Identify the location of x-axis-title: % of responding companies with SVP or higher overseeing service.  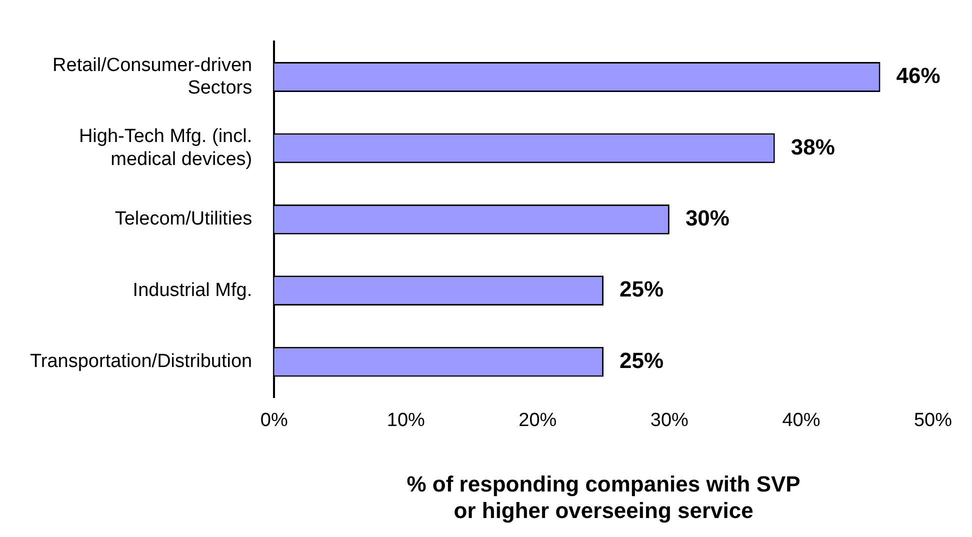
(603, 497).